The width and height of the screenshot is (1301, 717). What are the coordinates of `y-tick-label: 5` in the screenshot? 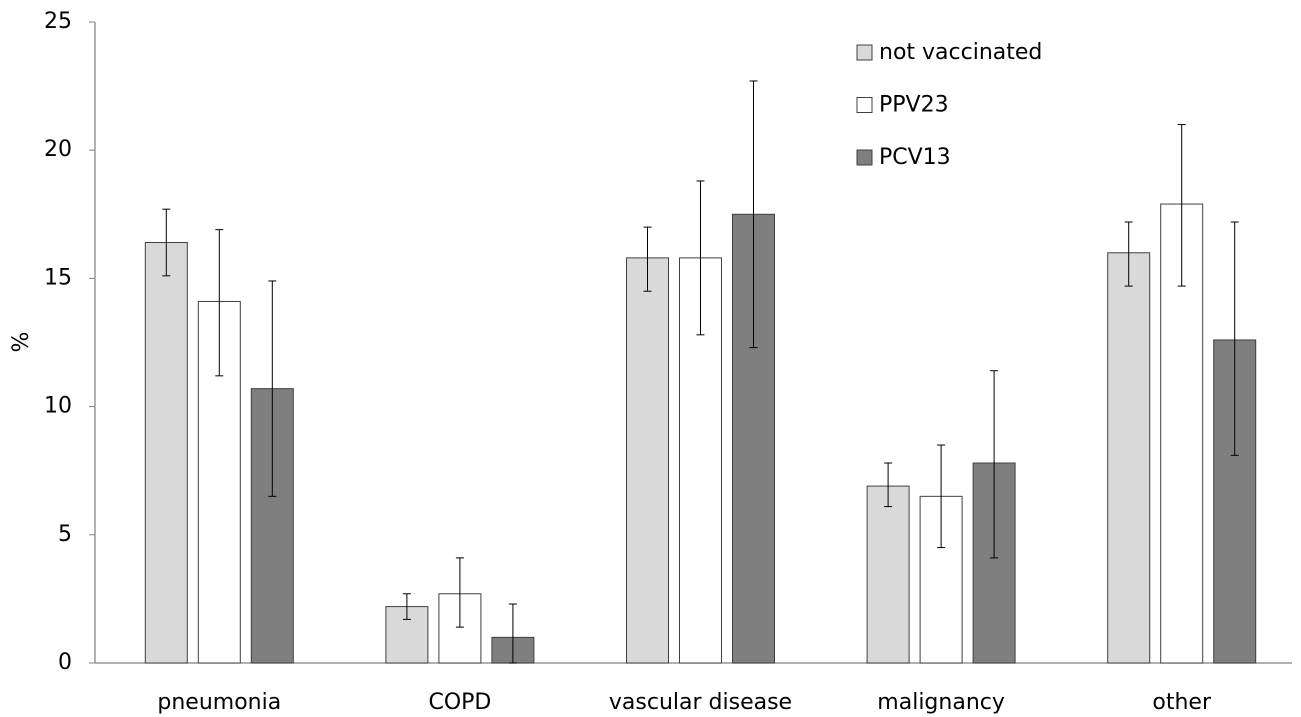 It's located at (65, 534).